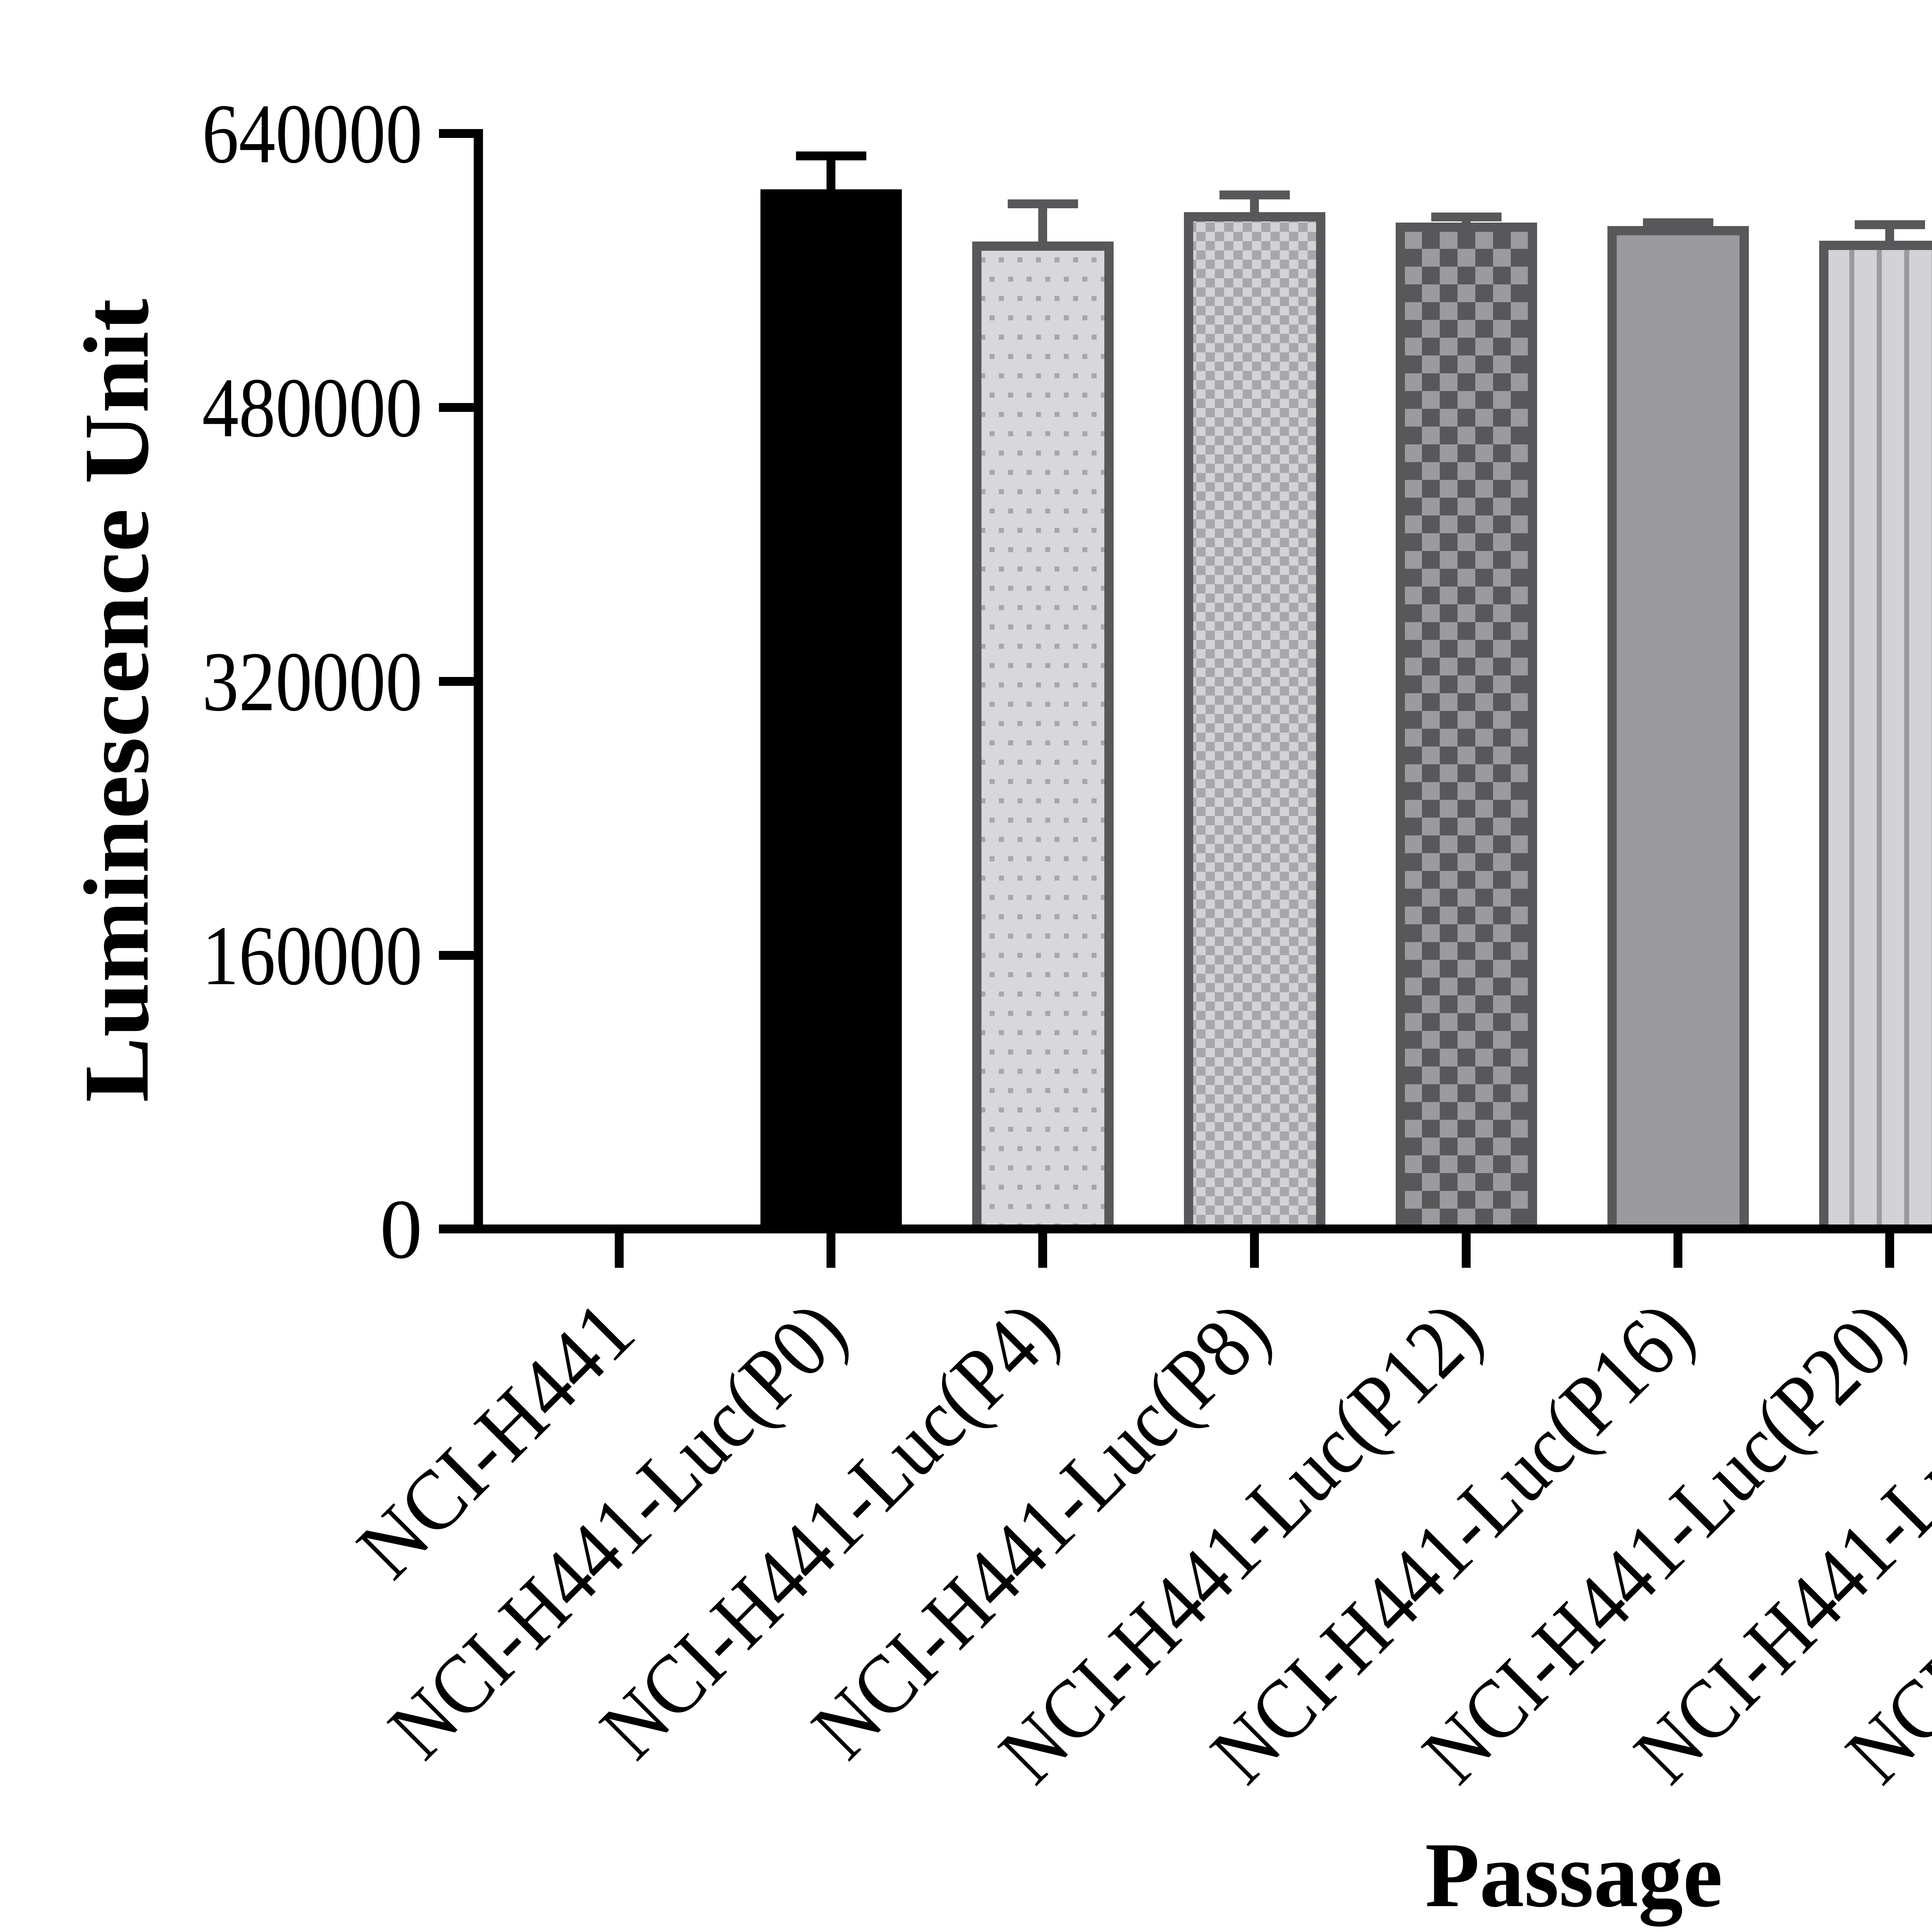 The height and width of the screenshot is (1932, 1932). I want to click on svg-text: 640000, so click(312, 134).